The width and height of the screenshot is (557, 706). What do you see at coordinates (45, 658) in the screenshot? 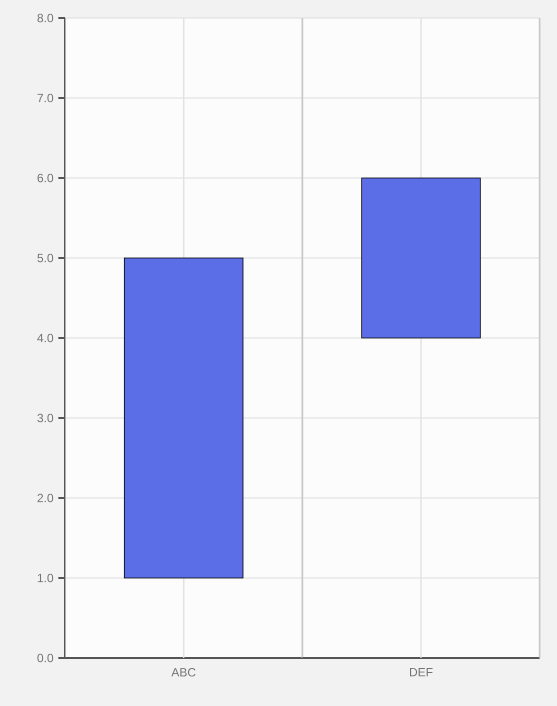
I see `y-tick-label: 0.0` at bounding box center [45, 658].